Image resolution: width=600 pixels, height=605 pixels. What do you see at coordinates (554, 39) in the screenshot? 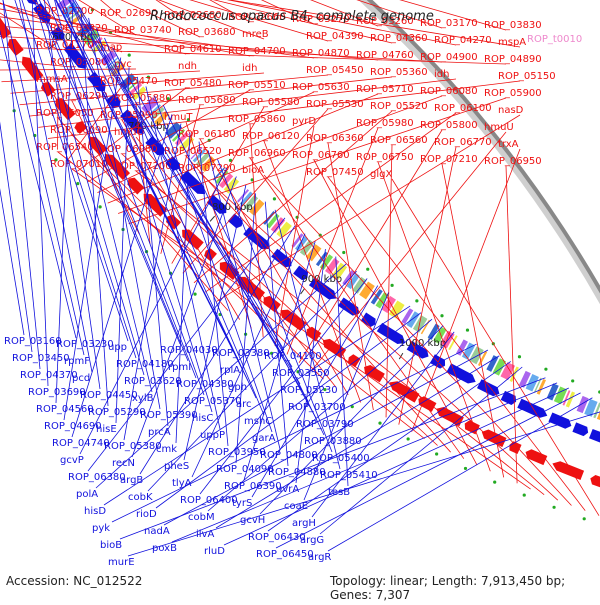
I see `trna-gene-label: ROP_t0010` at bounding box center [554, 39].